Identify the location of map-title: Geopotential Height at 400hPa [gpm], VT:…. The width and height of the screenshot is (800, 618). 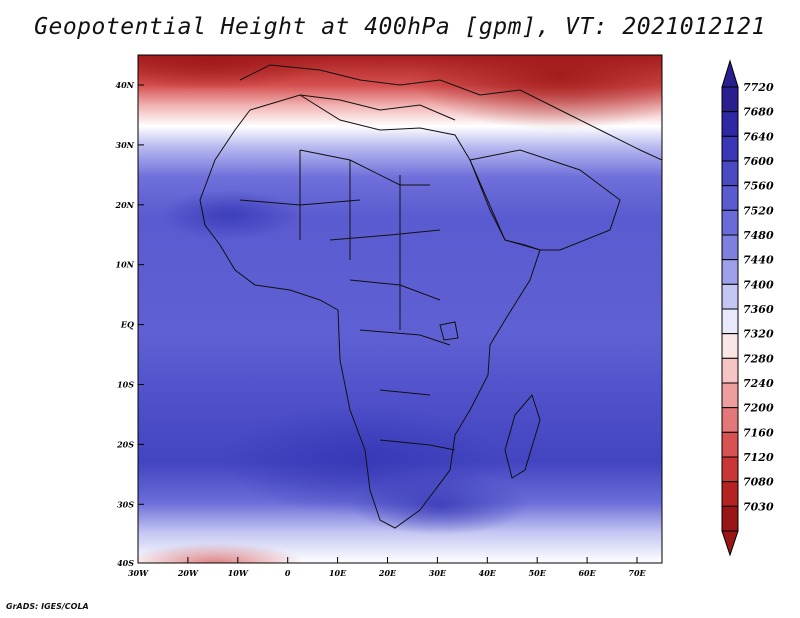
(400, 27).